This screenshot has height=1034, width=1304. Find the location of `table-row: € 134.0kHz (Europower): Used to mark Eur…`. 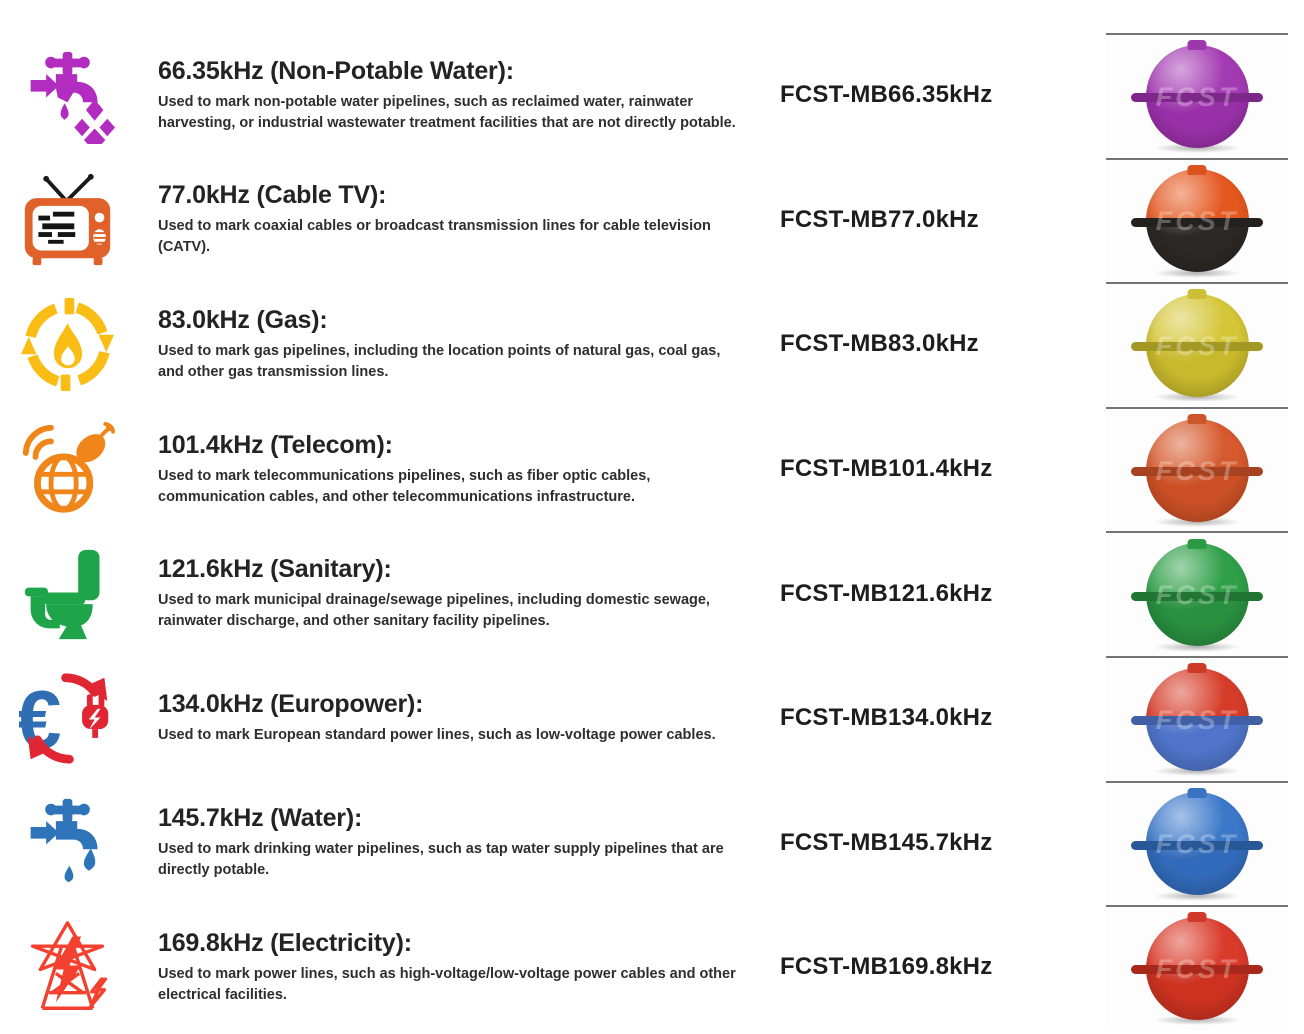

table-row: € 134.0kHz (Europower): Used to mark Eur… is located at coordinates (652, 718).